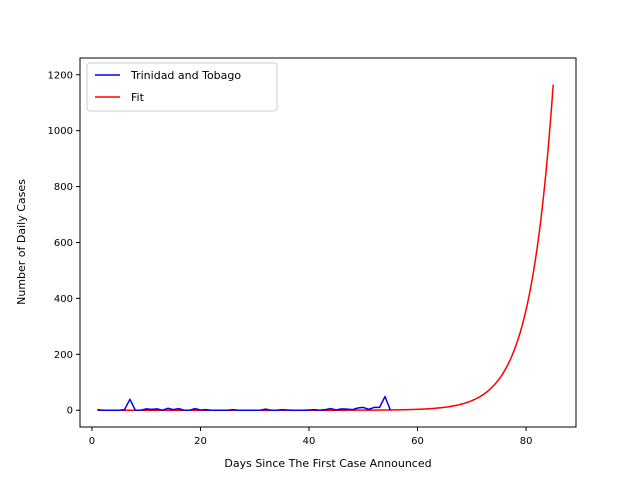 This screenshot has height=480, width=640. What do you see at coordinates (185, 75) in the screenshot?
I see `legend-label-trinidad: Trinidad and Tobago` at bounding box center [185, 75].